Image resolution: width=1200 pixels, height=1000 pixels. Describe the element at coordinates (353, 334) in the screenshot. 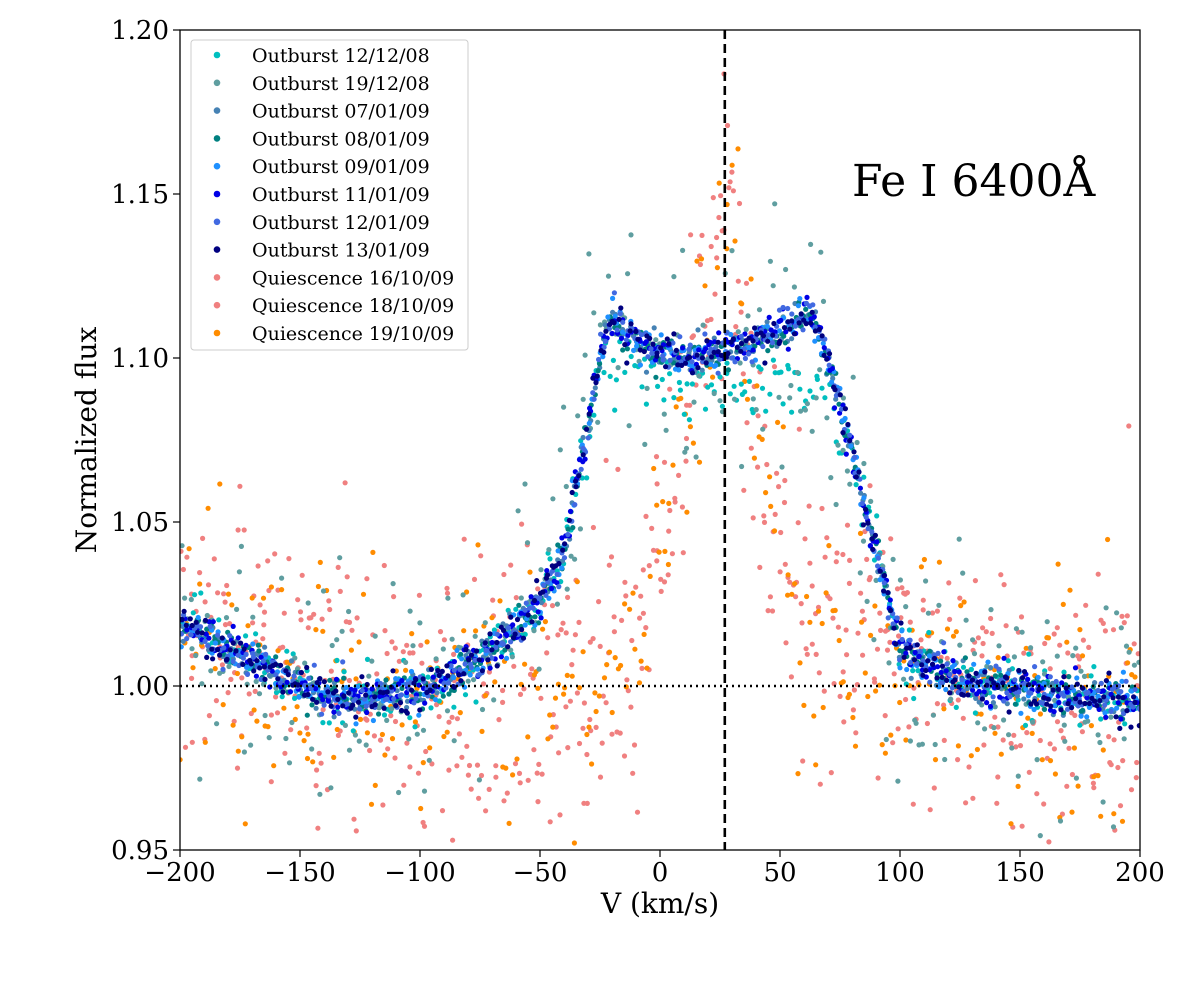

I see `legend-label: Quiescence 19/10/09` at that location.